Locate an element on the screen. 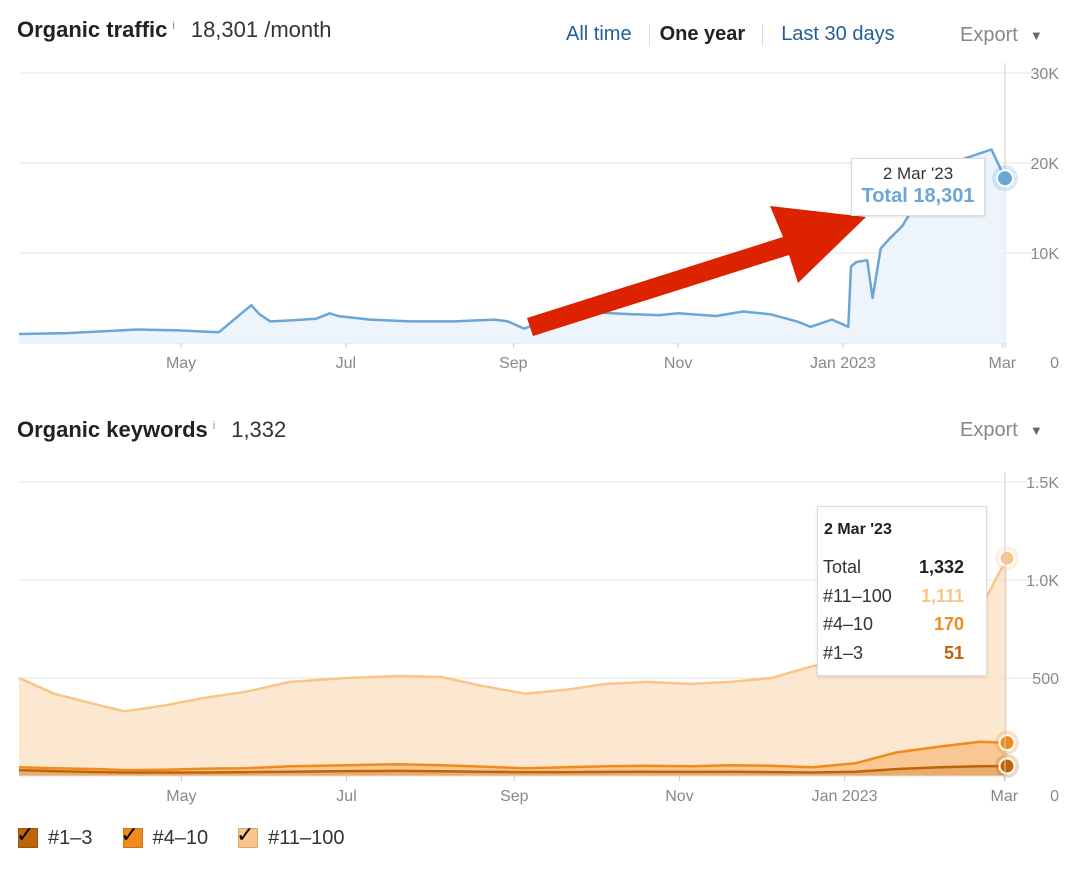  traffic-current-point is located at coordinates (1005, 178).